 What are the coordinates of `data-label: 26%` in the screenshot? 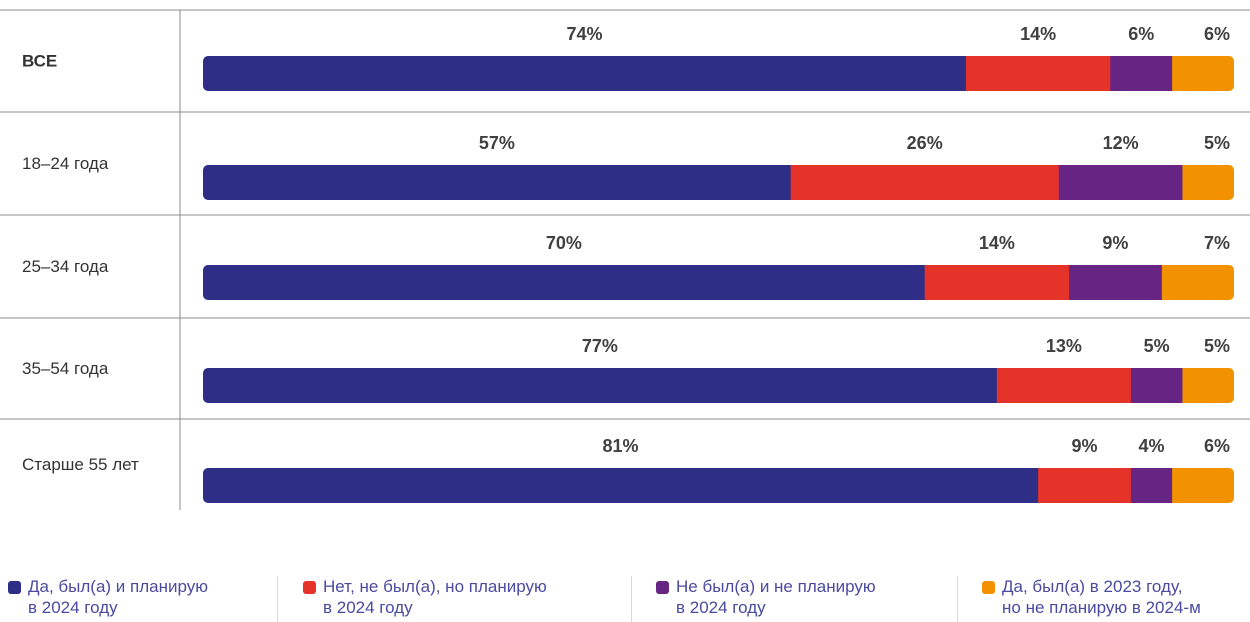 It's located at (925, 143).